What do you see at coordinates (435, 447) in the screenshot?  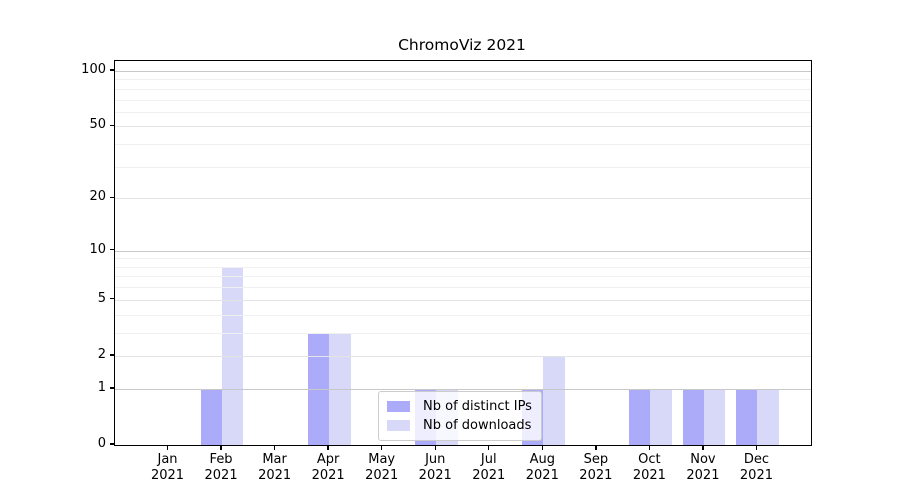 I see `x-tick-mark-jun` at bounding box center [435, 447].